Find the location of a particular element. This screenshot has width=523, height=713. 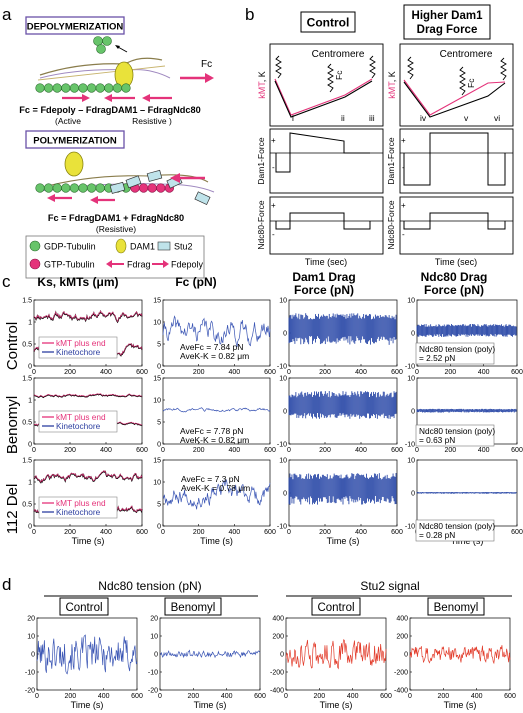

eq-poly: Fc = FdragDAM1 + FdragNdc80 is located at coordinates (116, 218).